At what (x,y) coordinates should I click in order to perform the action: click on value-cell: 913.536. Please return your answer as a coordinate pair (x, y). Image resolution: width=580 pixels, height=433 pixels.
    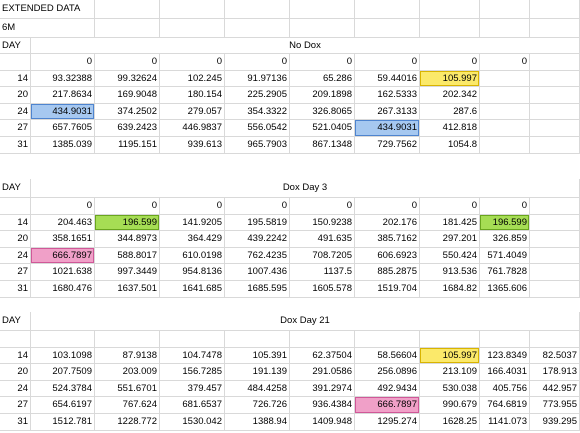
    Looking at the image, I should click on (450, 272).